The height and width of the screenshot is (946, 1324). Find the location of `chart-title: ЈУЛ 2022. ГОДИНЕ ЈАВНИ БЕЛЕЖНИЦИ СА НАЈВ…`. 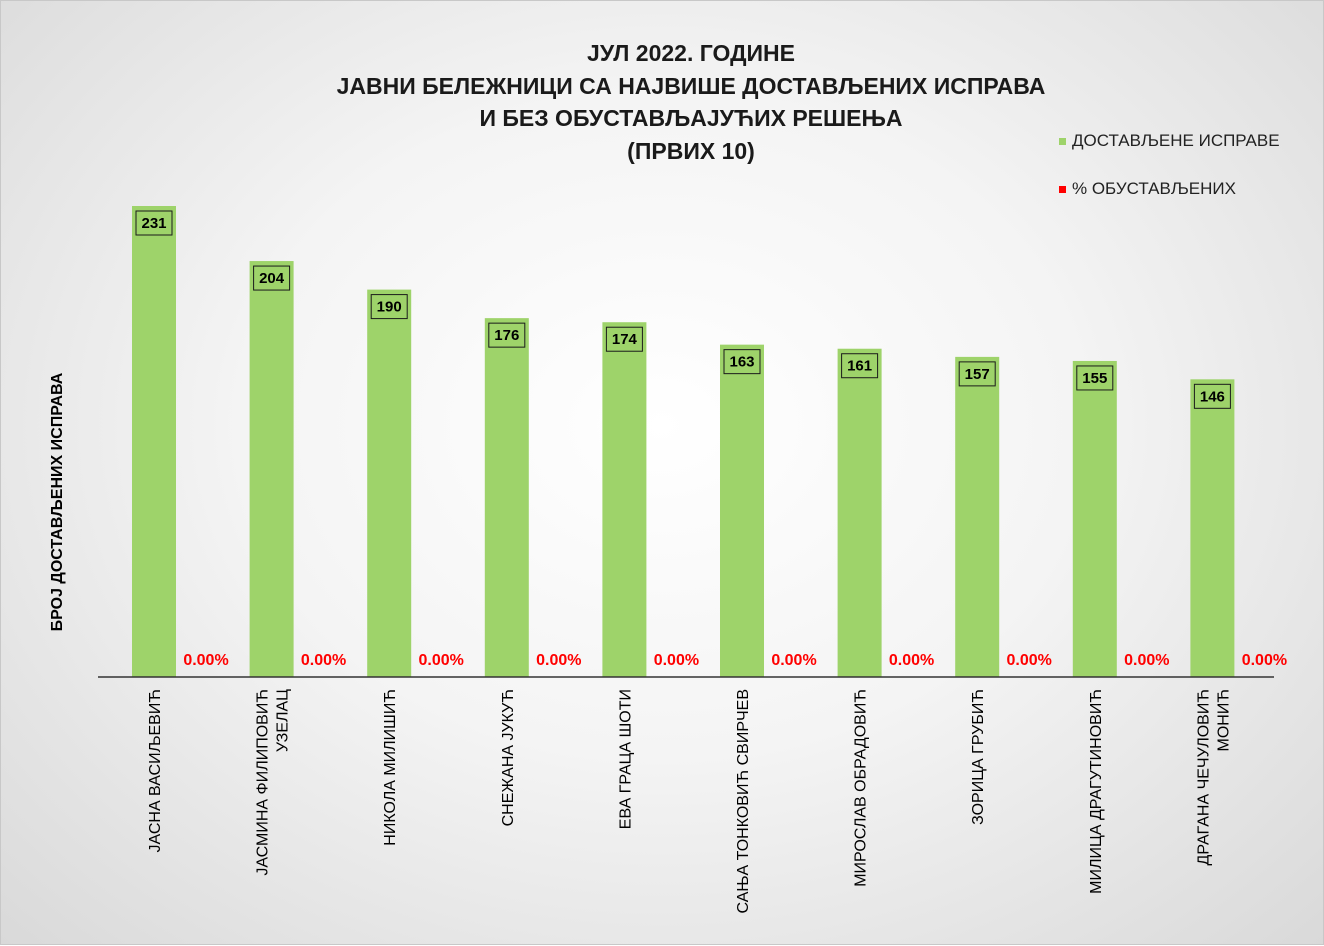

chart-title: ЈУЛ 2022. ГОДИНЕ ЈАВНИ БЕЛЕЖНИЦИ СА НАЈВ… is located at coordinates (691, 102).